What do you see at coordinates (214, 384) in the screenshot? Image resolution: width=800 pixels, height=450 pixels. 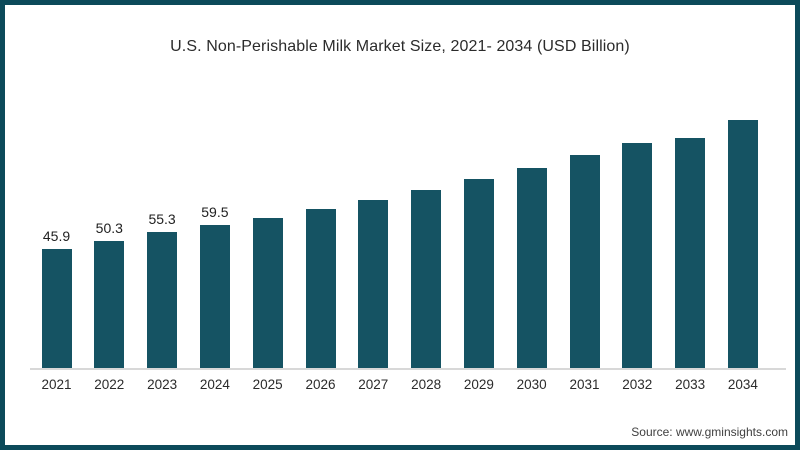 I see `x-axis-label: 2024` at bounding box center [214, 384].